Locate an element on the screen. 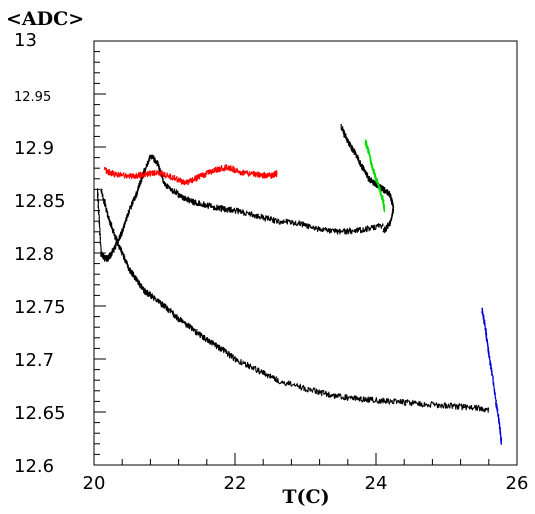  series-0-line is located at coordinates (240, 208).